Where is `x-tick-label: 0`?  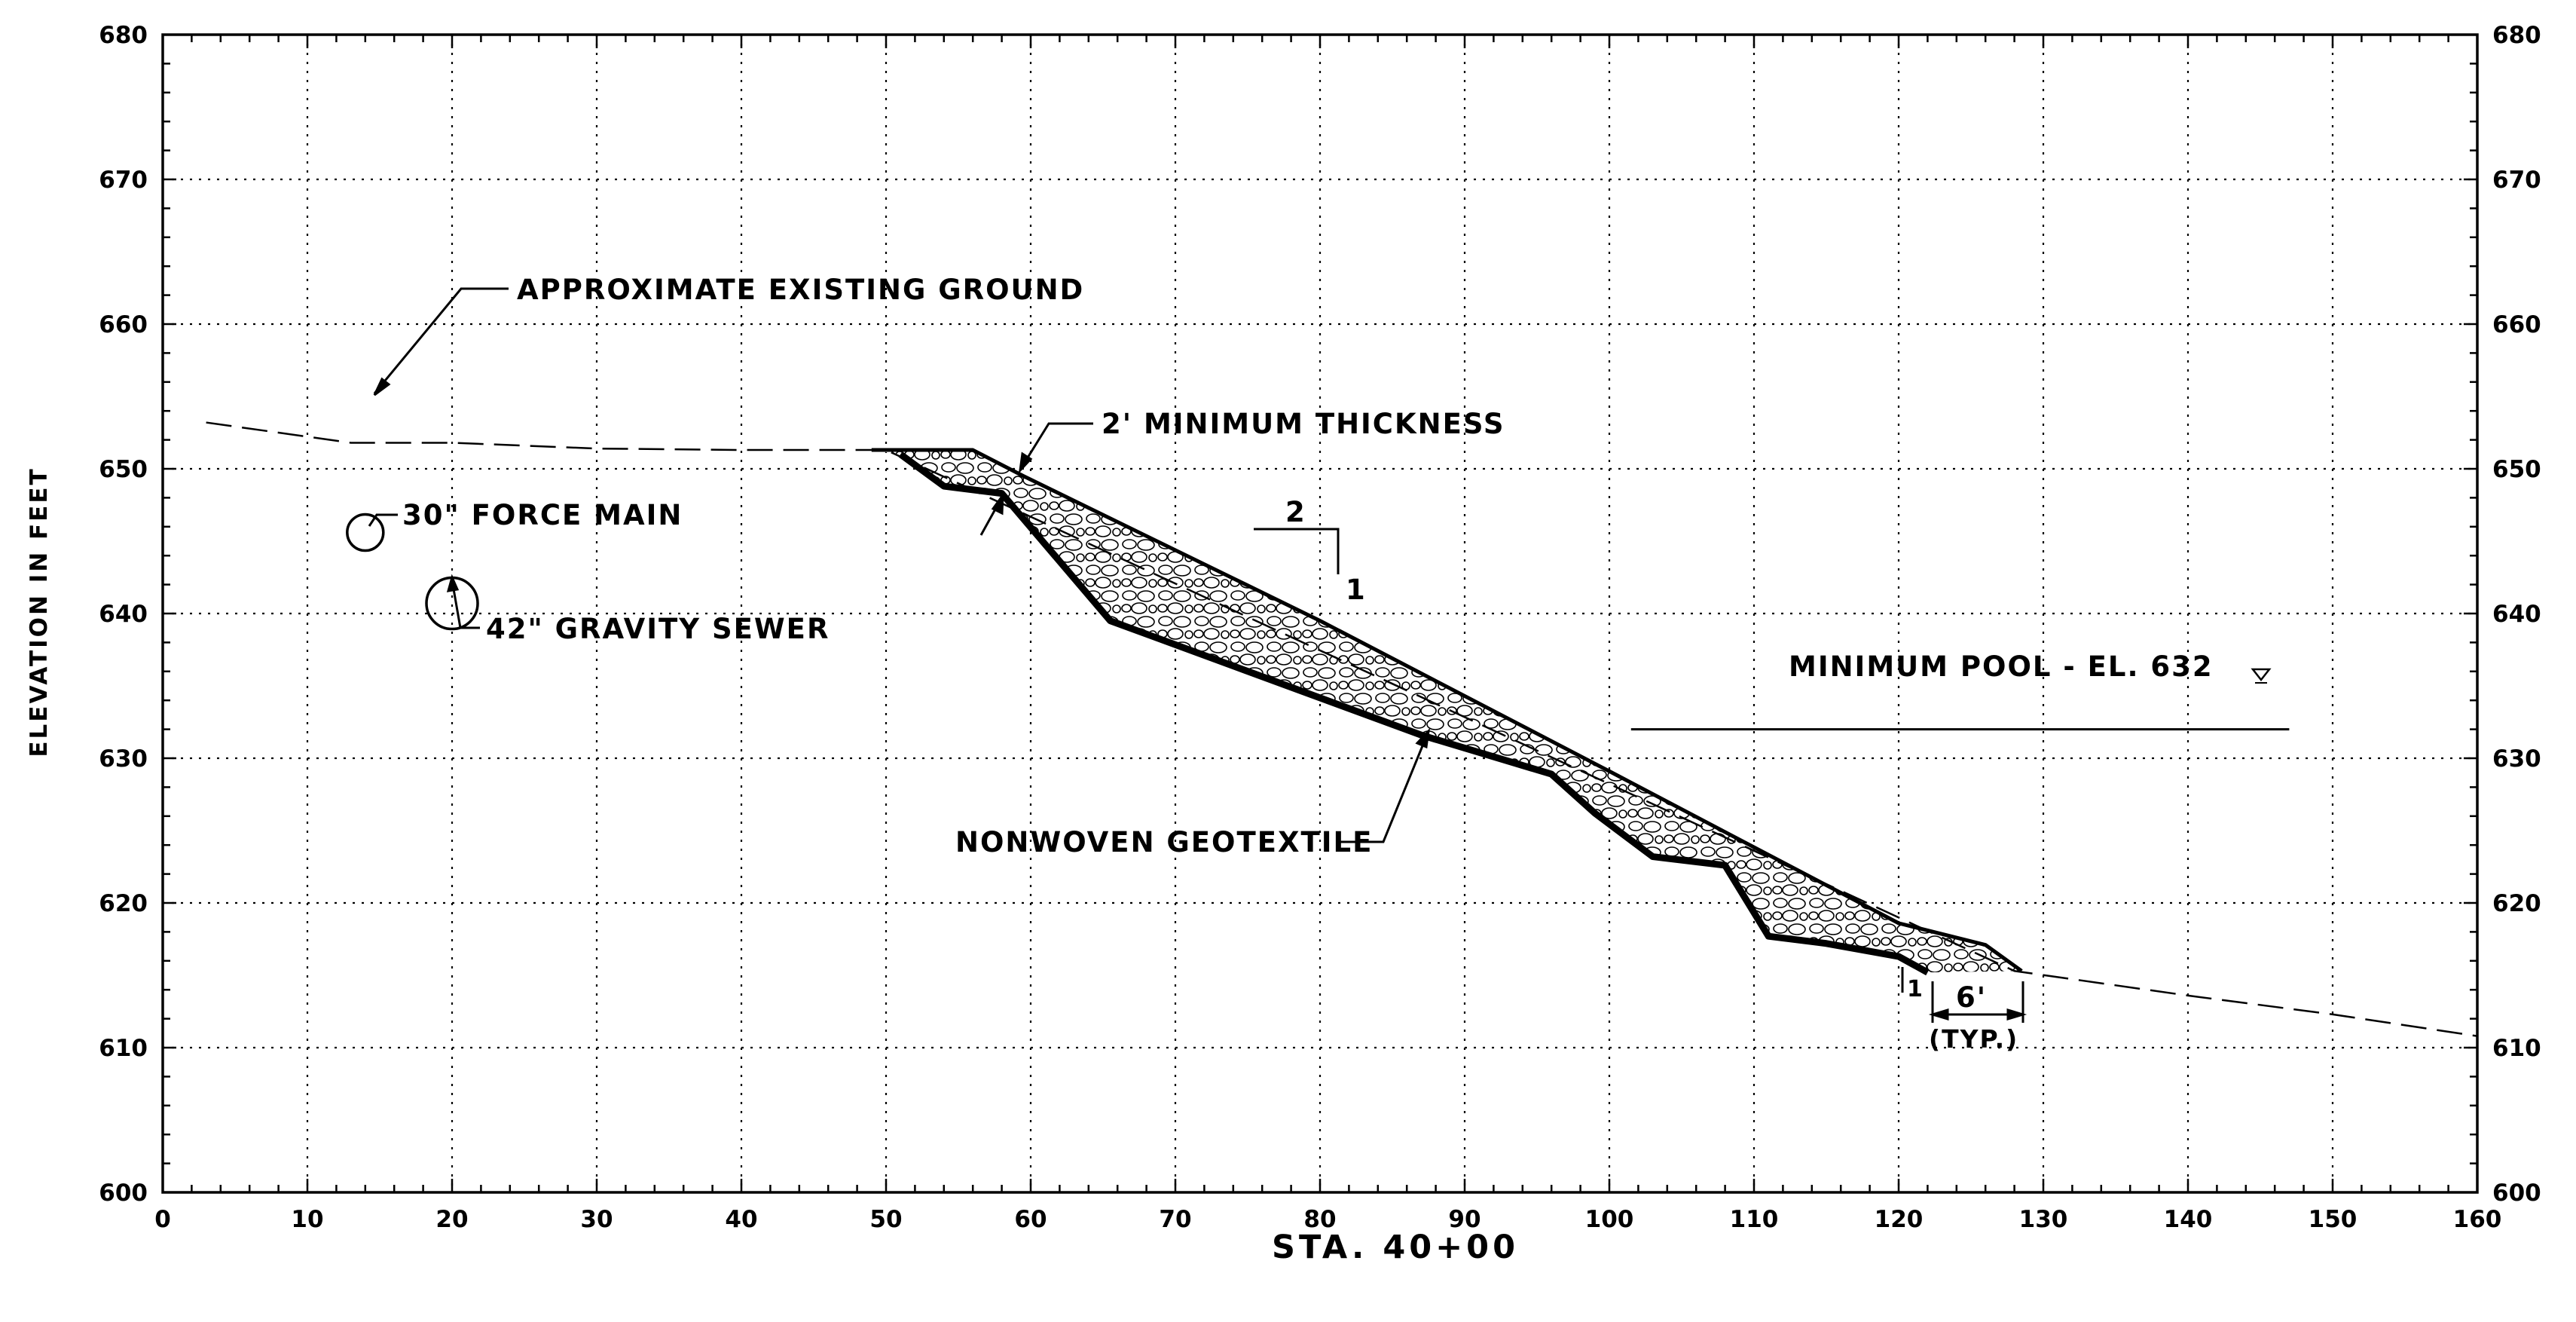 x-tick-label: 0 is located at coordinates (162, 1219).